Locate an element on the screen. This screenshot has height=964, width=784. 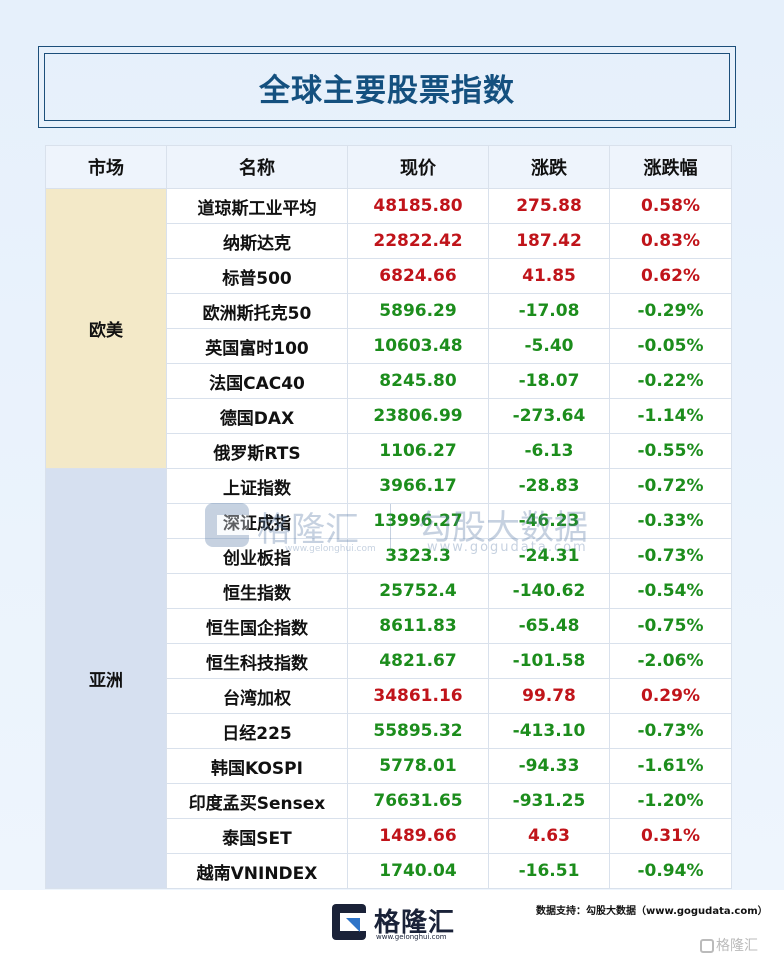
market-cell: 亚洲 is located at coordinates (106, 678).